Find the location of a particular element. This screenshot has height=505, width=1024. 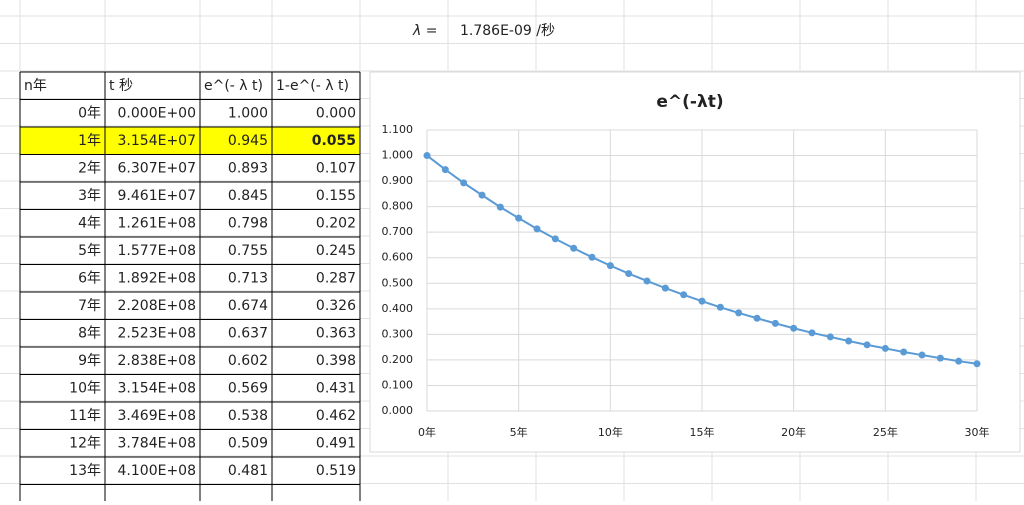

y-tick-label: 0.100 is located at coordinates (398, 384).